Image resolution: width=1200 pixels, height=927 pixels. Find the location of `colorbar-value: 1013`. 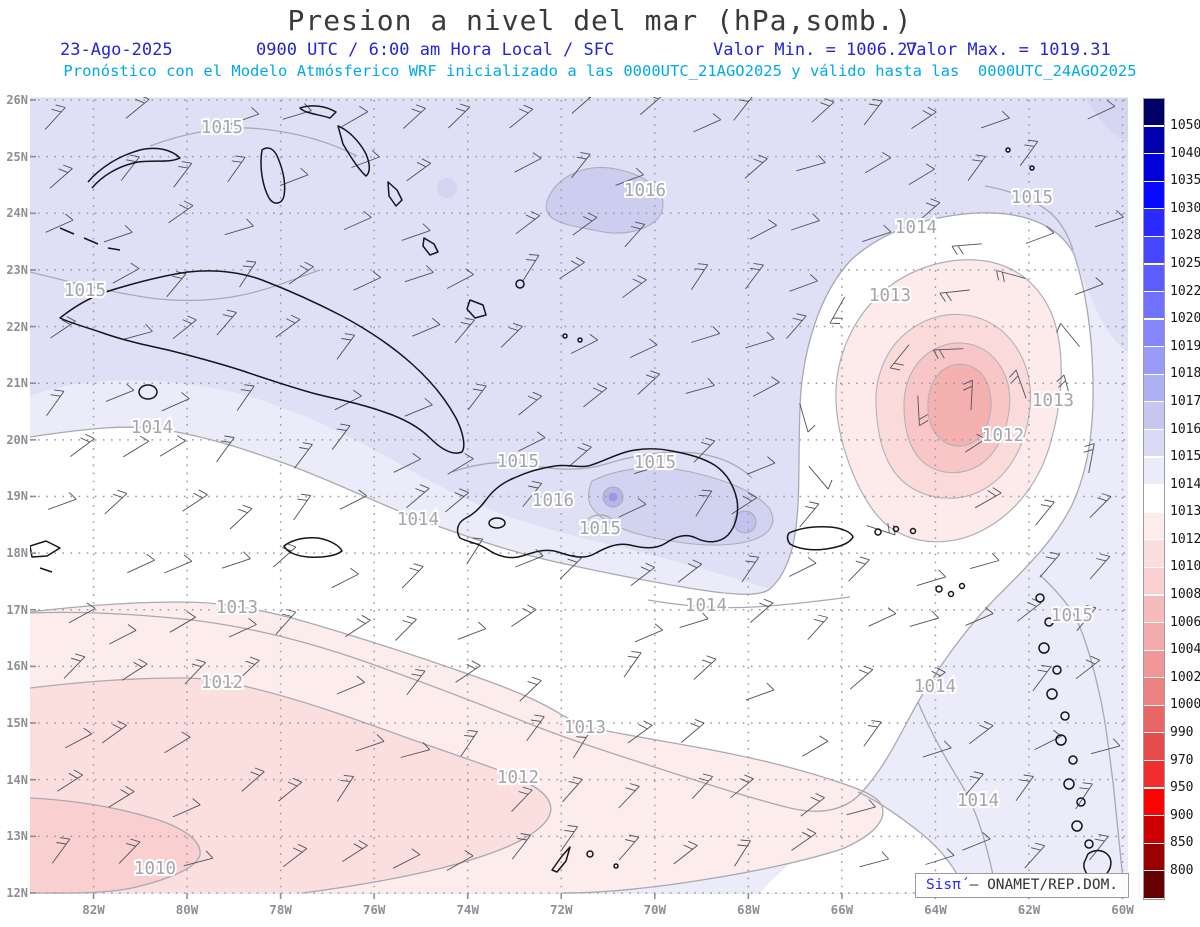

colorbar-value: 1013 is located at coordinates (1185, 512).